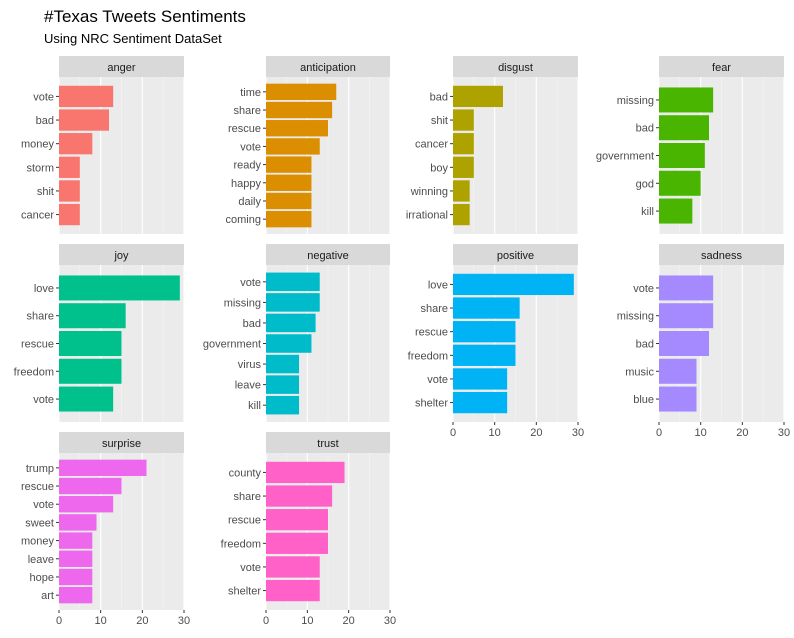 The width and height of the screenshot is (794, 638). I want to click on bar-disgust-shit, so click(463, 120).